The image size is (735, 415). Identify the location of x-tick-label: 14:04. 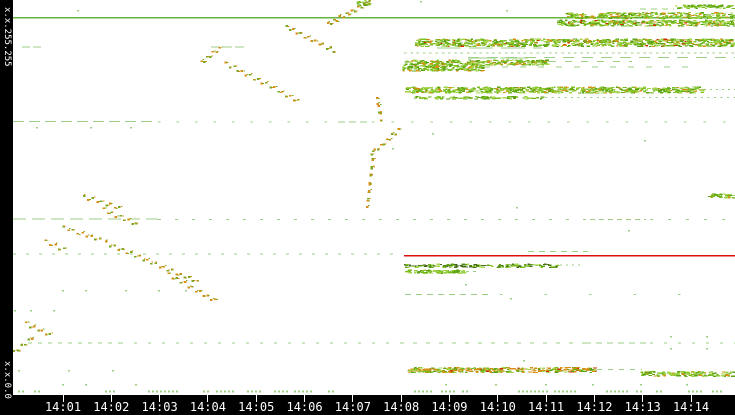
(207, 407).